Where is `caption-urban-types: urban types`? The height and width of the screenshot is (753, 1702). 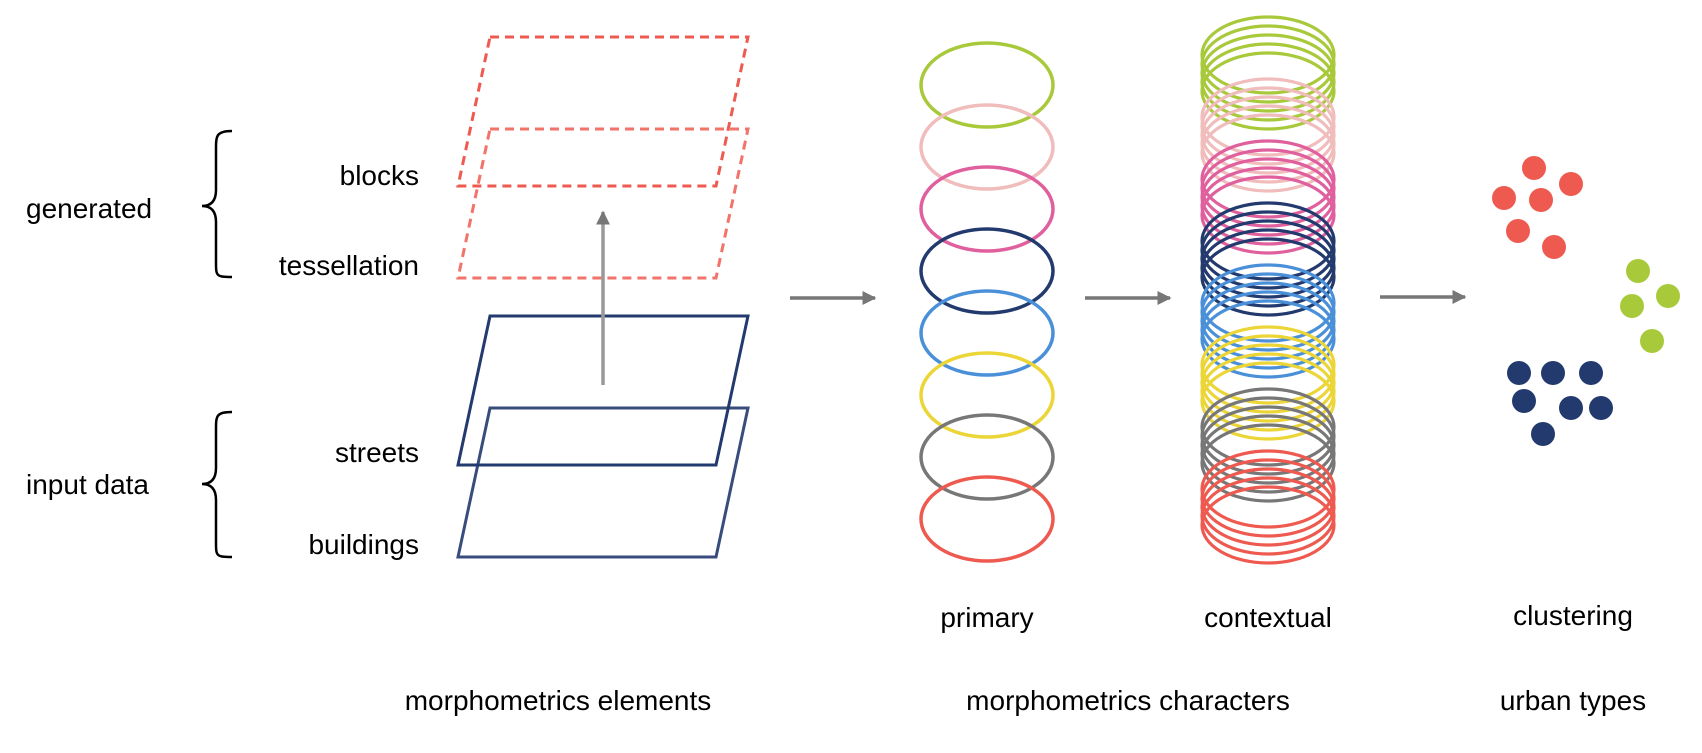
caption-urban-types: urban types is located at coordinates (1573, 700).